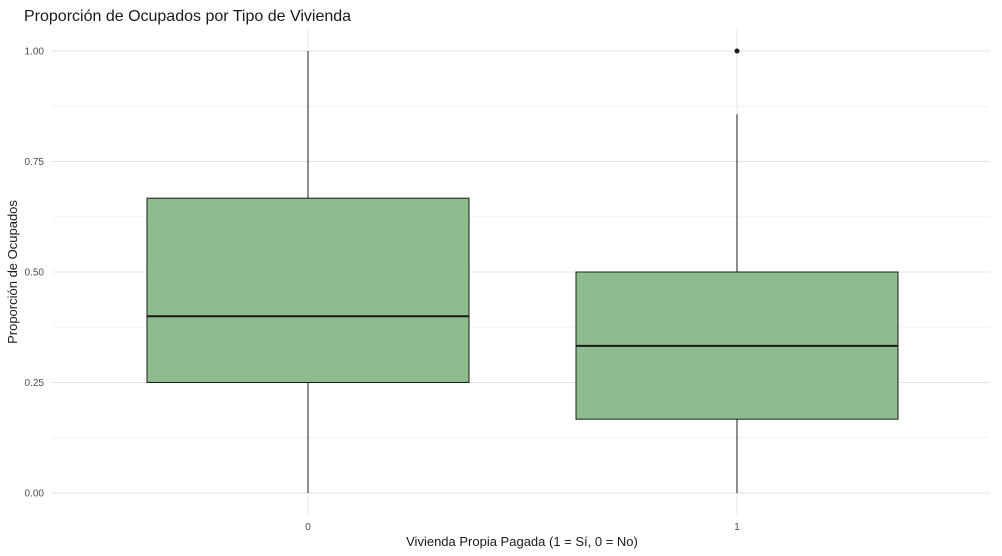 The image size is (1002, 556). I want to click on x-tick-label: 1, so click(737, 527).